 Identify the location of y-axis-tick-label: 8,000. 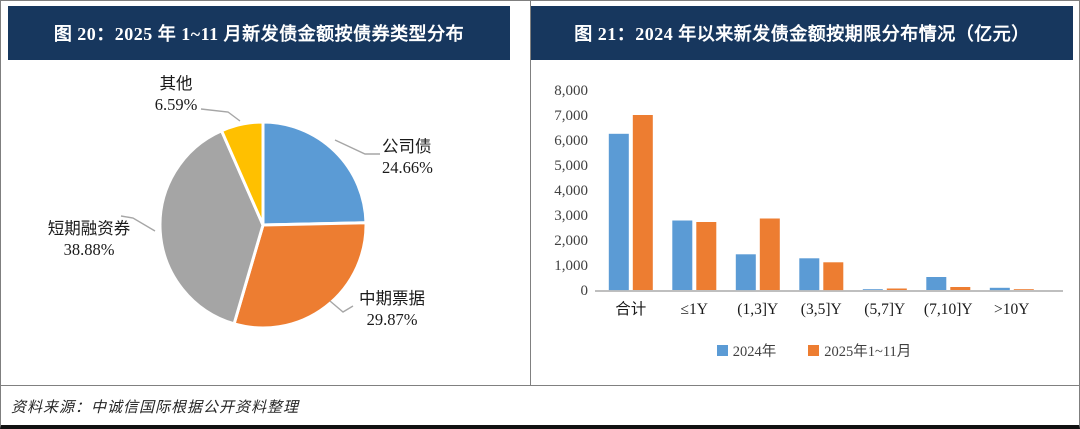
(571, 91).